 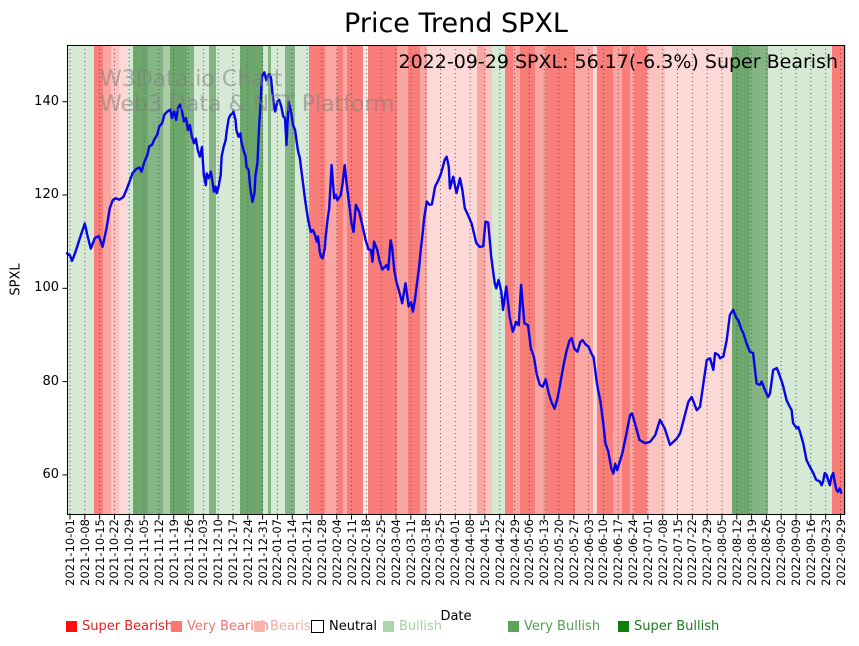 I want to click on x-tick-label: 2022-09-23, so click(x=825, y=552).